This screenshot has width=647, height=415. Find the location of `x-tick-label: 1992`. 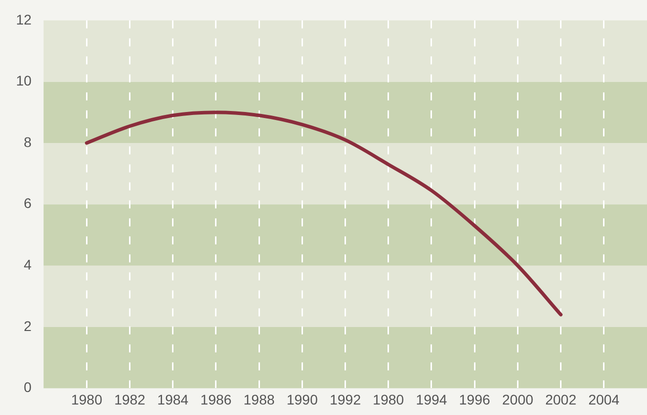

x-tick-label: 1992 is located at coordinates (346, 399).